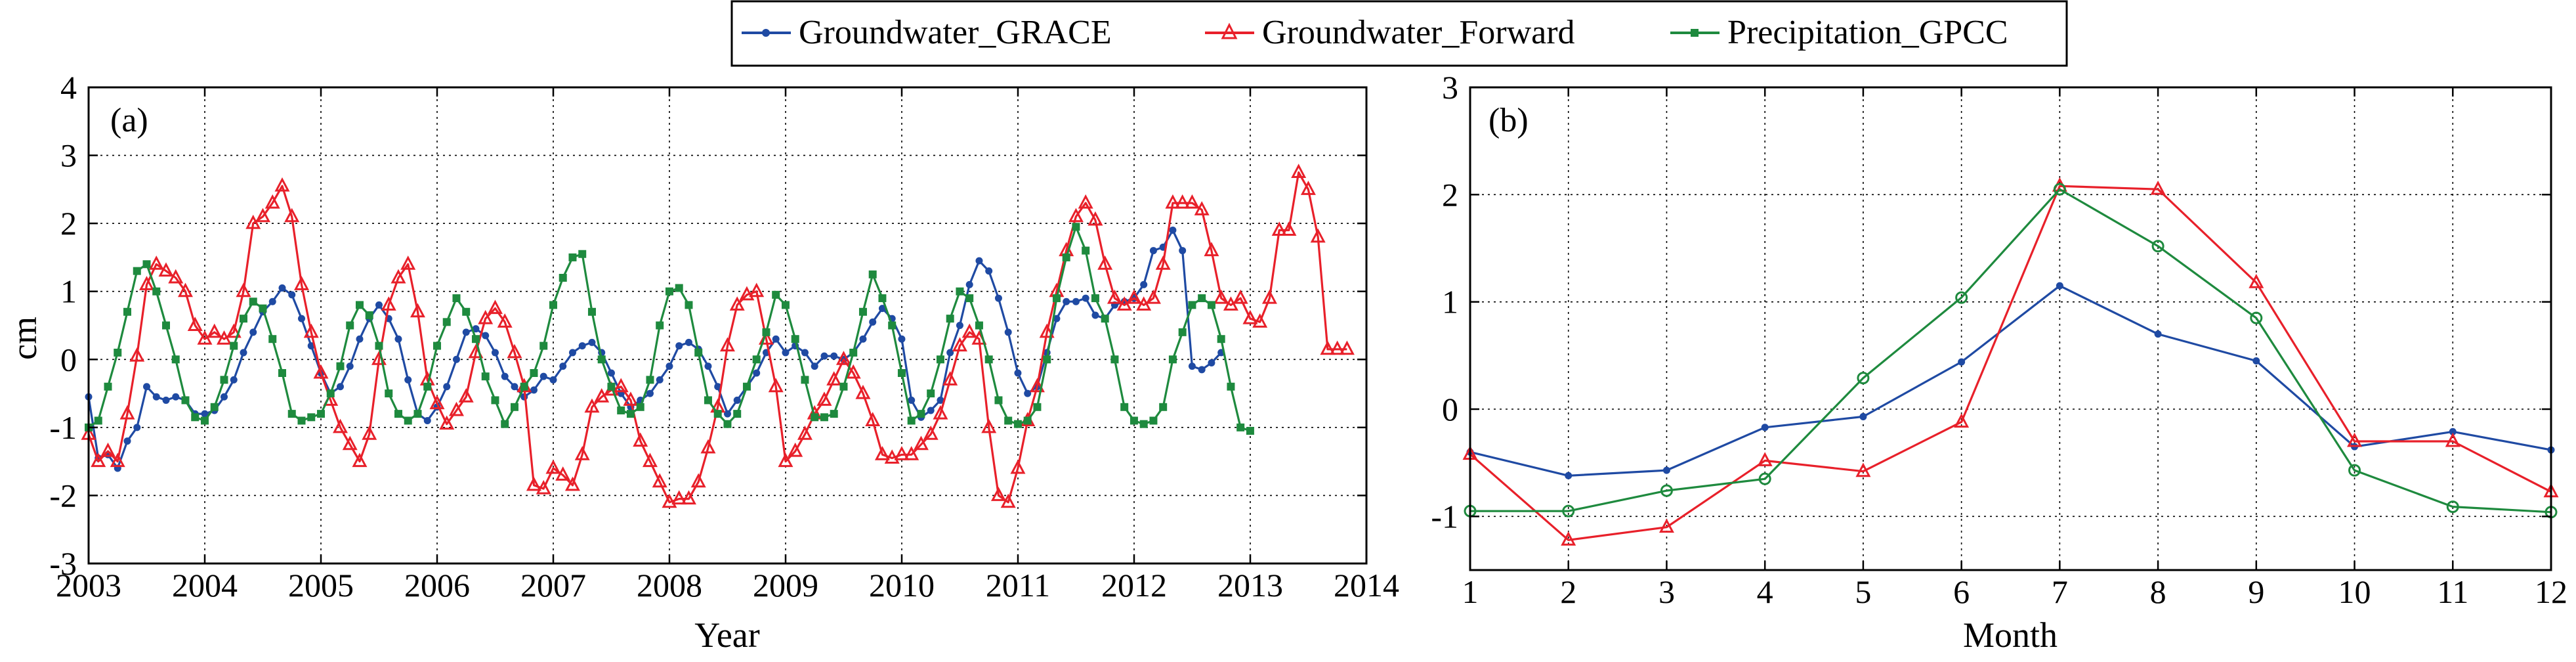 Image resolution: width=2576 pixels, height=662 pixels. I want to click on panel-a-ytick-label: 2, so click(68, 223).